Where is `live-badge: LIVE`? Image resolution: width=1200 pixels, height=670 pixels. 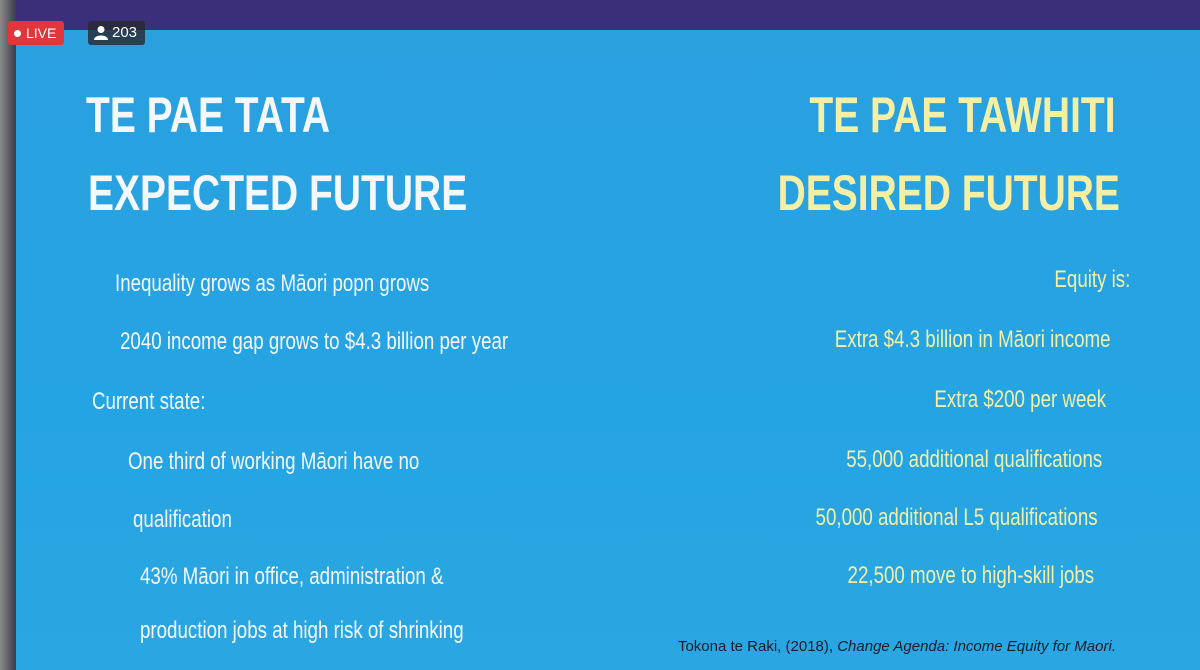
live-badge: LIVE is located at coordinates (36, 33).